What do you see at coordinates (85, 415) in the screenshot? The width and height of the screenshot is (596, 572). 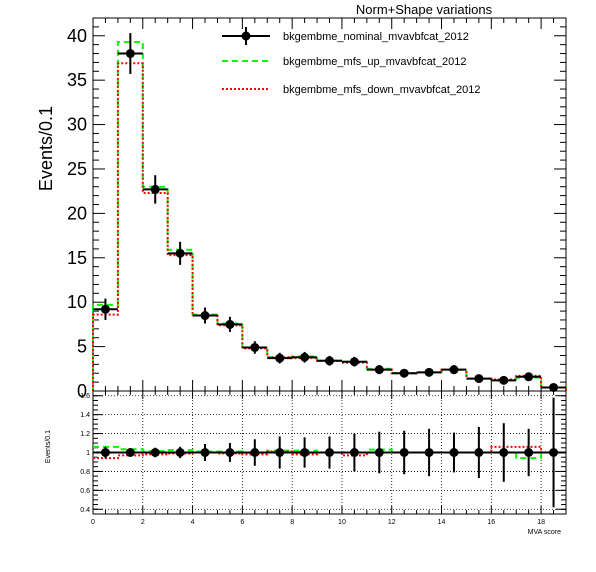 I see `ratio-y-tick-label: 1.4` at bounding box center [85, 415].